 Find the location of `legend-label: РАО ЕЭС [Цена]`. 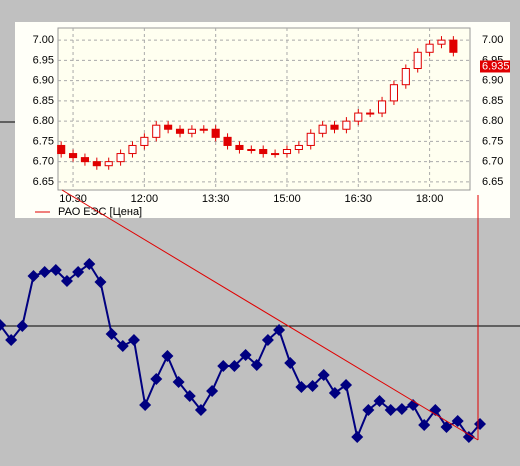

legend-label: РАО ЕЭС [Цена] is located at coordinates (100, 212).